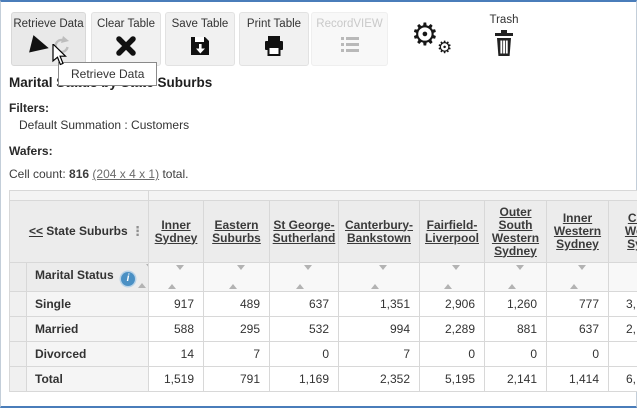 The image size is (637, 408). Describe the element at coordinates (515, 231) in the screenshot. I see `column-header: Outer South Western Sydney` at that location.